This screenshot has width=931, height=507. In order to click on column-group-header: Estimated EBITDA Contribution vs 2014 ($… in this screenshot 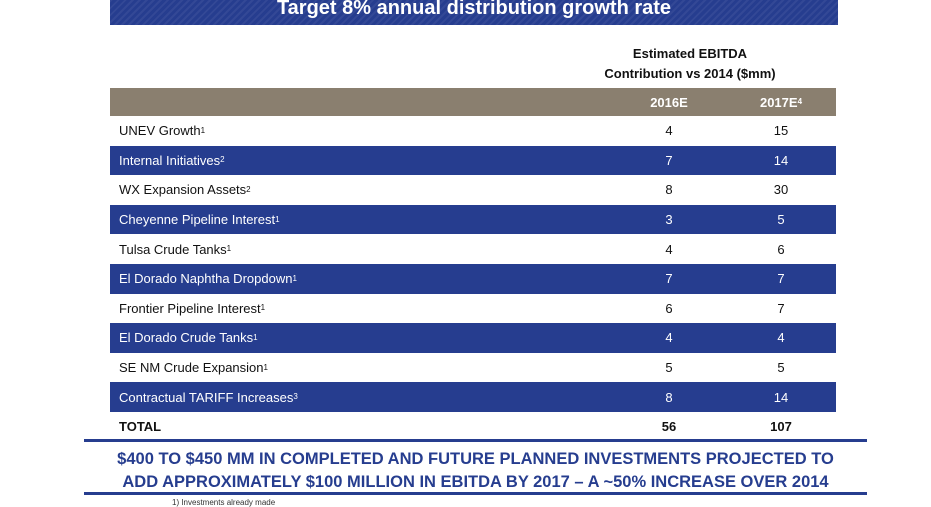, I will do `click(690, 64)`.